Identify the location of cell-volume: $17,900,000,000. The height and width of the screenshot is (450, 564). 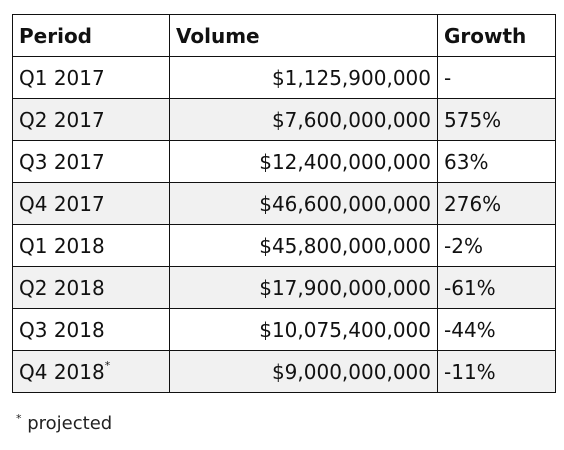
(303, 287).